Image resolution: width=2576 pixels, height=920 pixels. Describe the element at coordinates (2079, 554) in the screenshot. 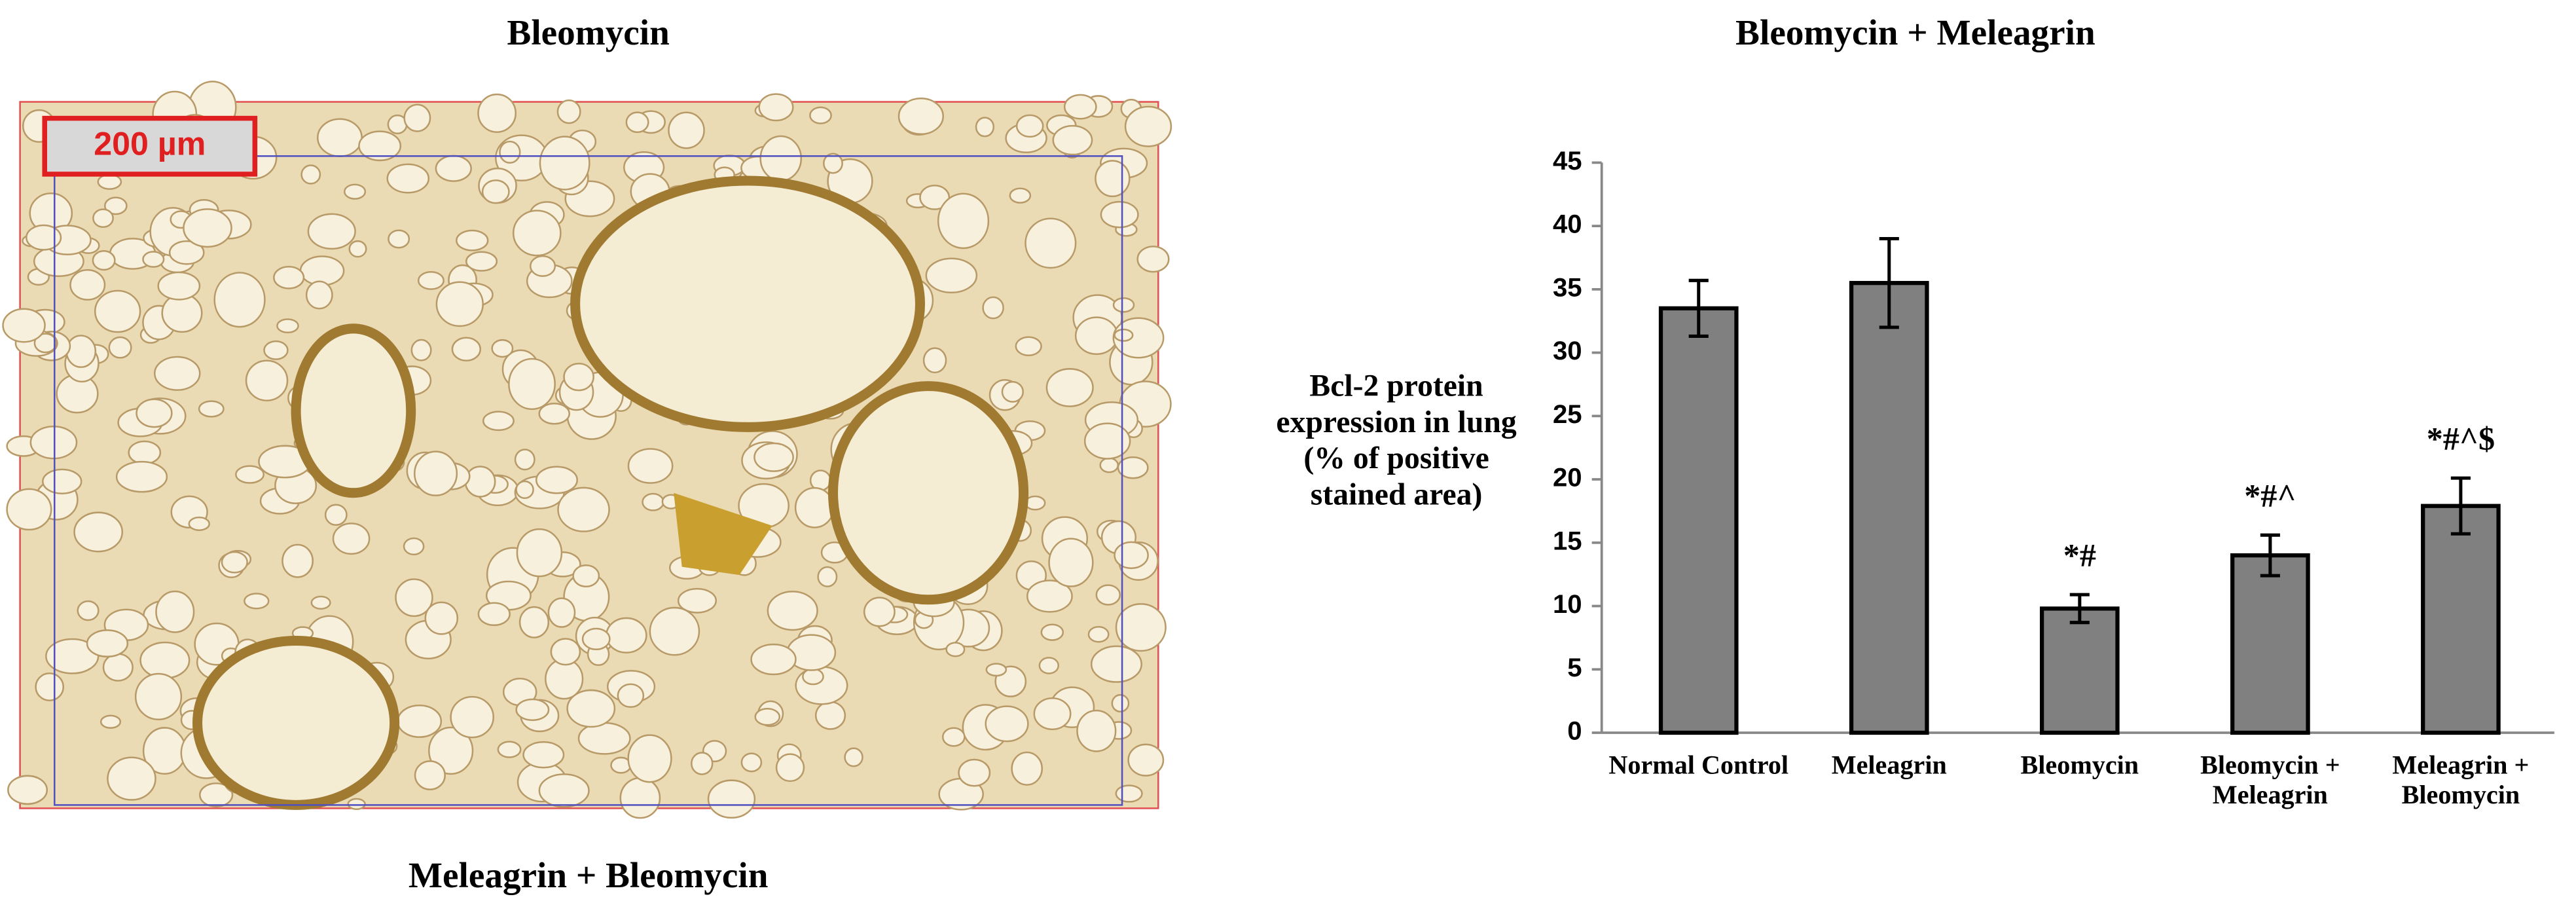

I see `annotation: *#` at that location.